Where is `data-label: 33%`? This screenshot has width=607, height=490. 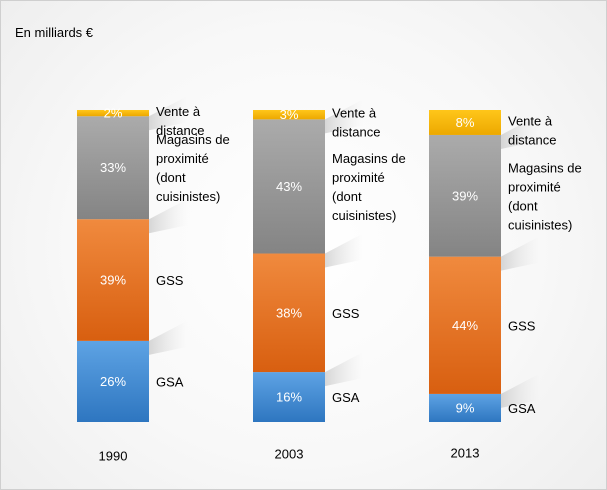
data-label: 33% is located at coordinates (113, 167).